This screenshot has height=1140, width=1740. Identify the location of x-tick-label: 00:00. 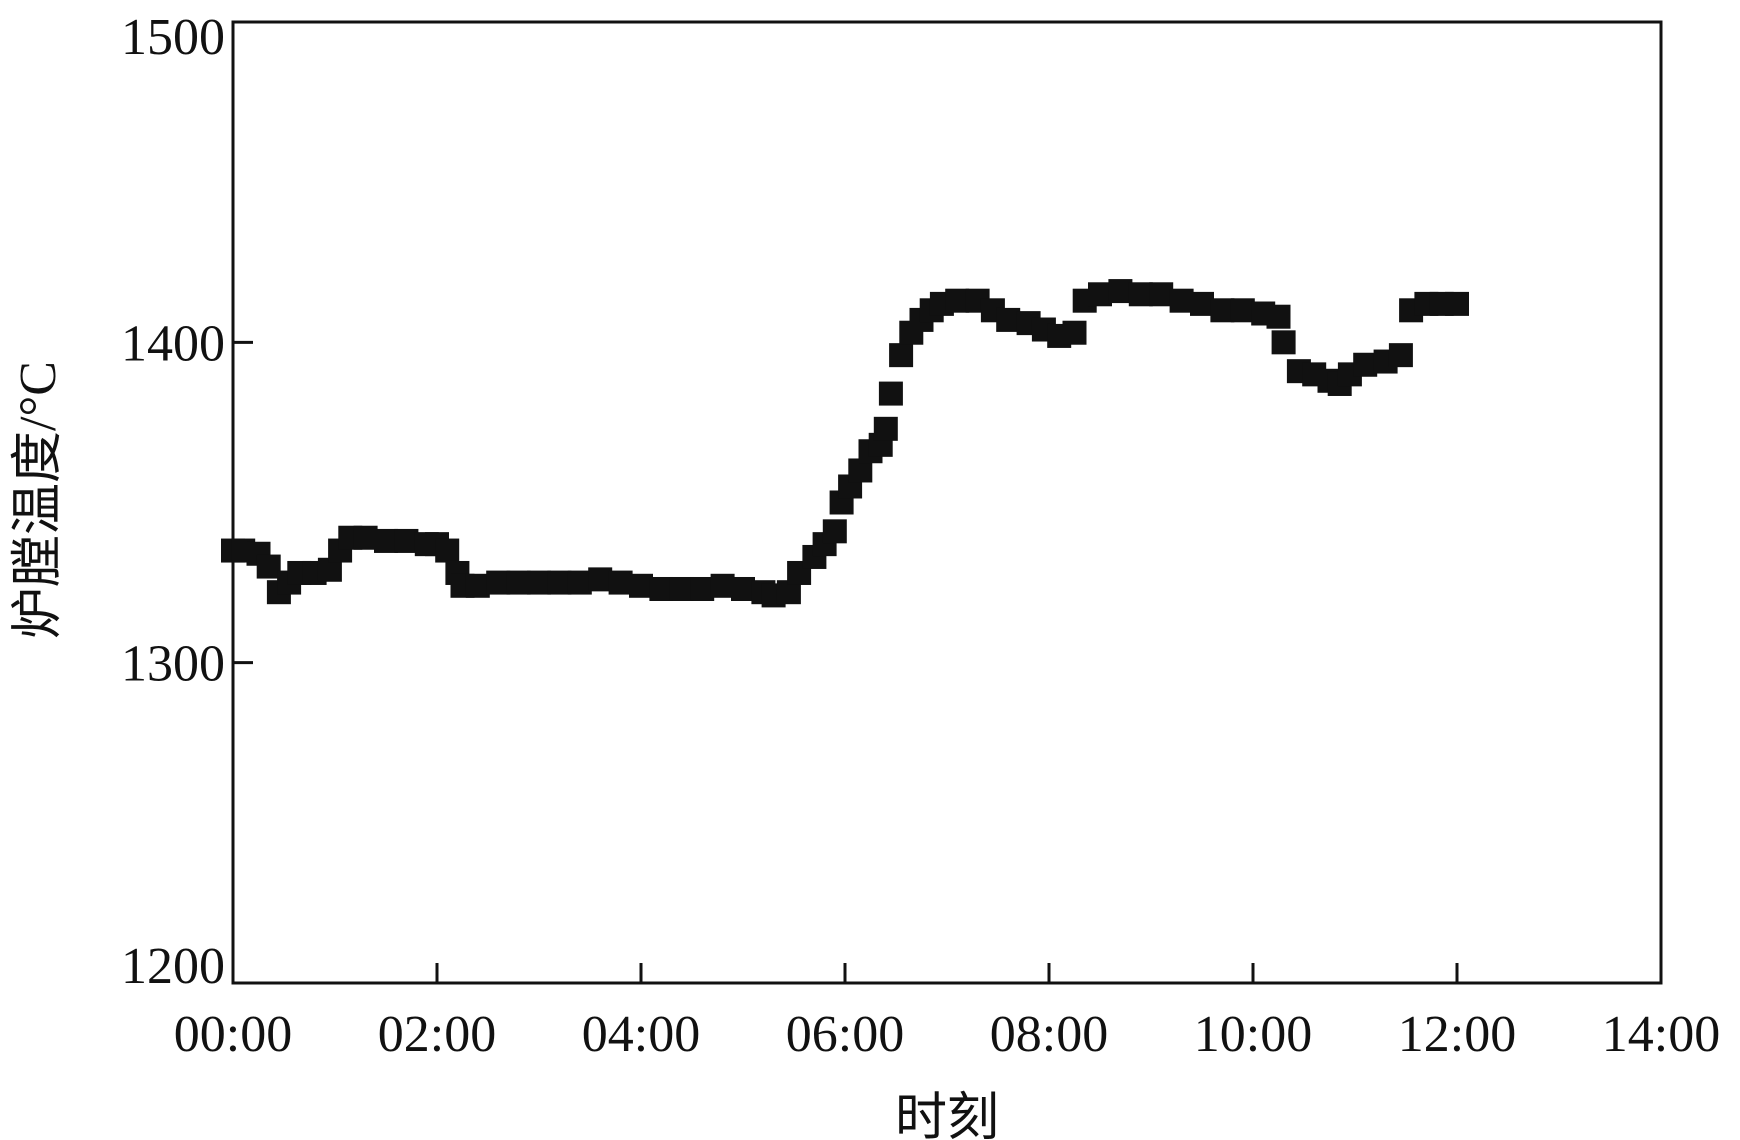
(233, 1034).